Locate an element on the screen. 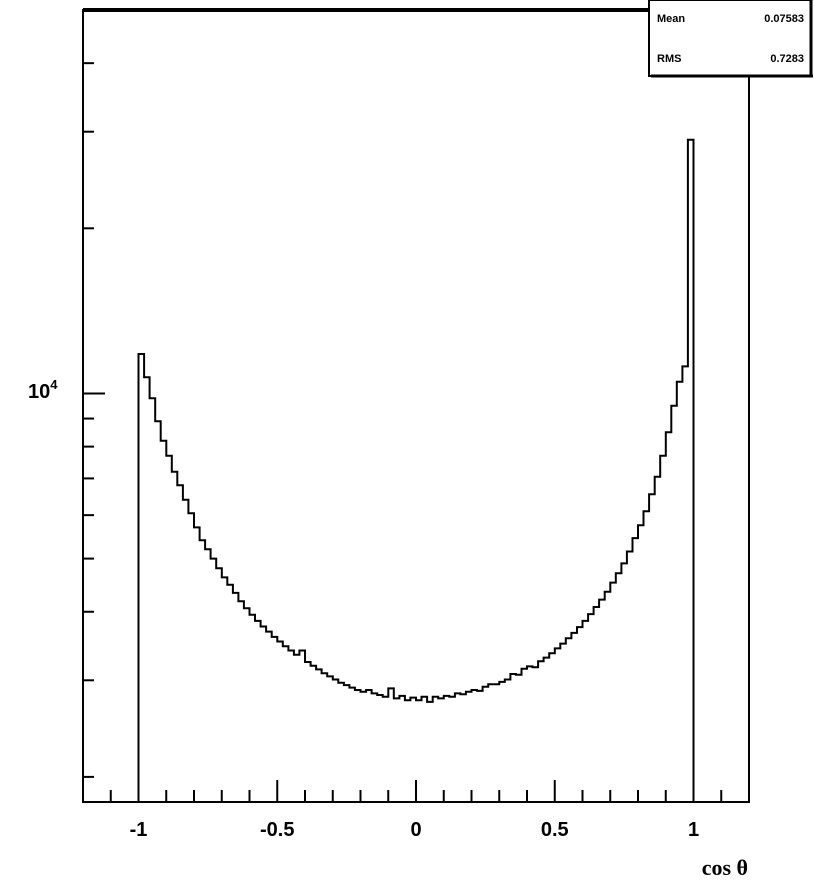 Image resolution: width=814 pixels, height=882 pixels. y-tick-label-10e4: 104 is located at coordinates (43, 390).